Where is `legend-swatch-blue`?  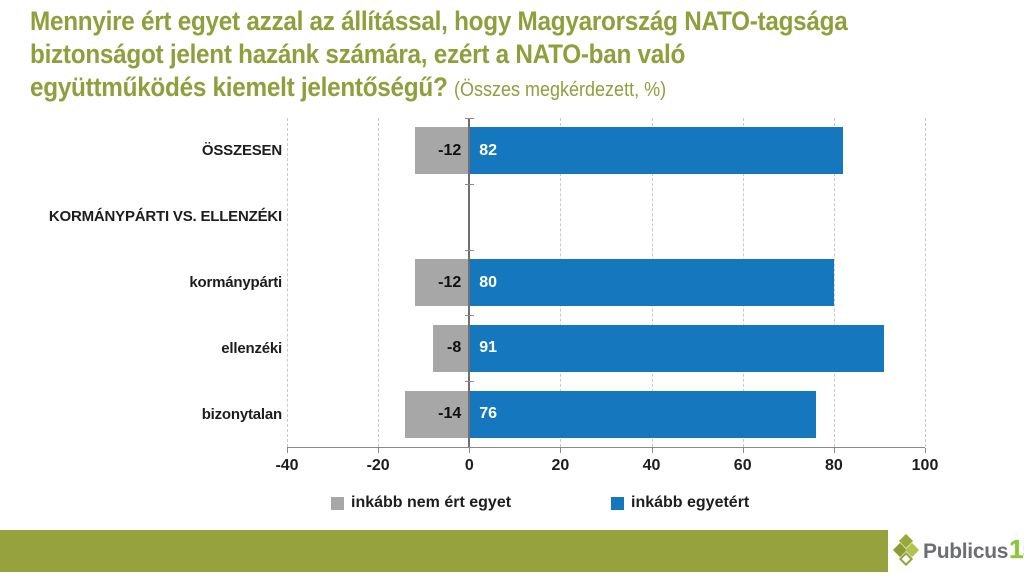 legend-swatch-blue is located at coordinates (617, 503).